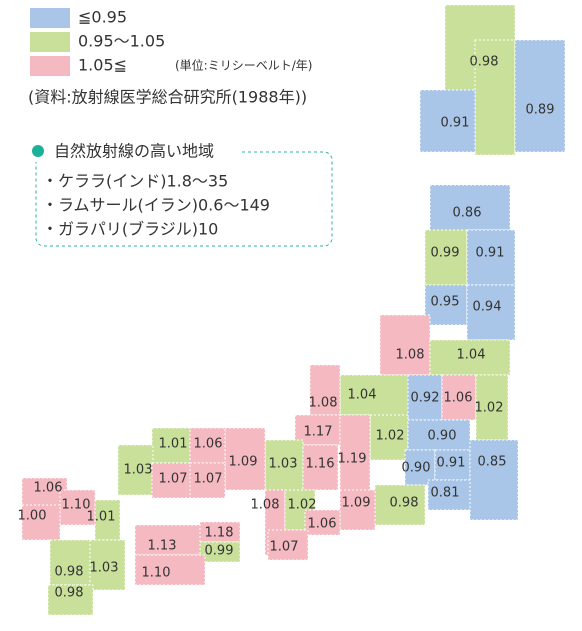 The image size is (582, 631). What do you see at coordinates (162, 546) in the screenshot?
I see `region-value: 1.13` at bounding box center [162, 546].